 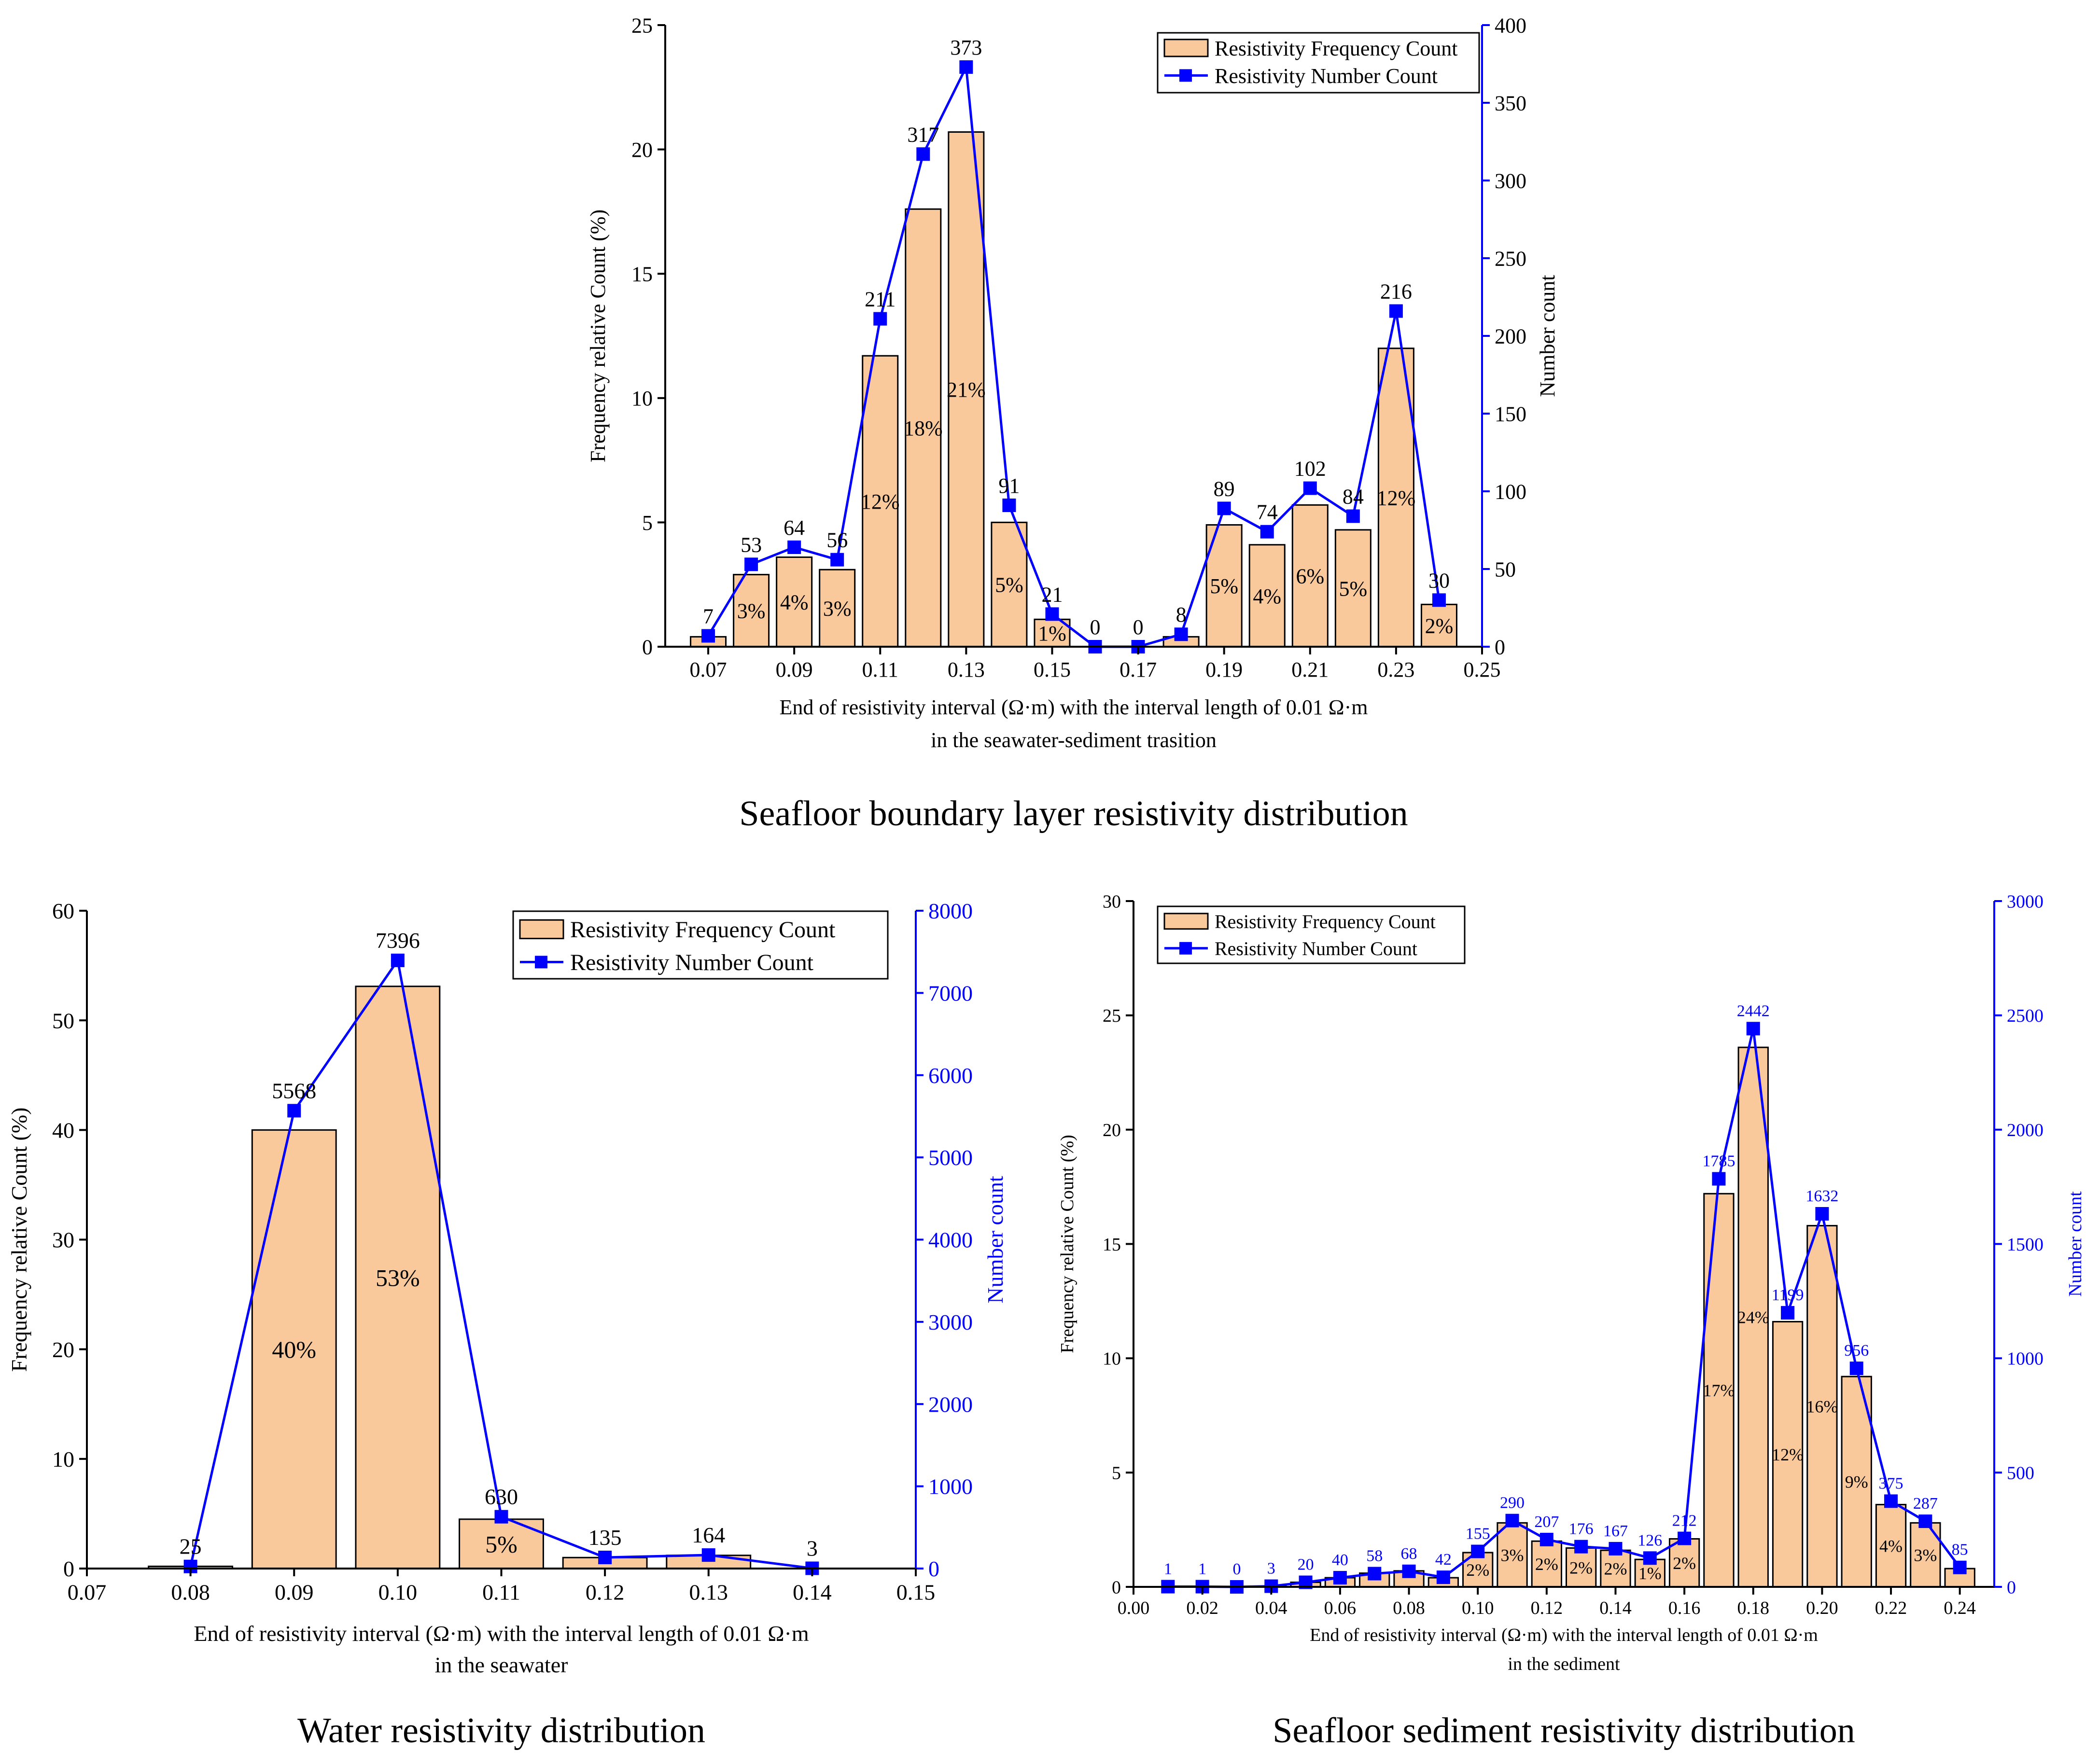 What do you see at coordinates (1649, 1540) in the screenshot?
I see `line-data-label: 126` at bounding box center [1649, 1540].